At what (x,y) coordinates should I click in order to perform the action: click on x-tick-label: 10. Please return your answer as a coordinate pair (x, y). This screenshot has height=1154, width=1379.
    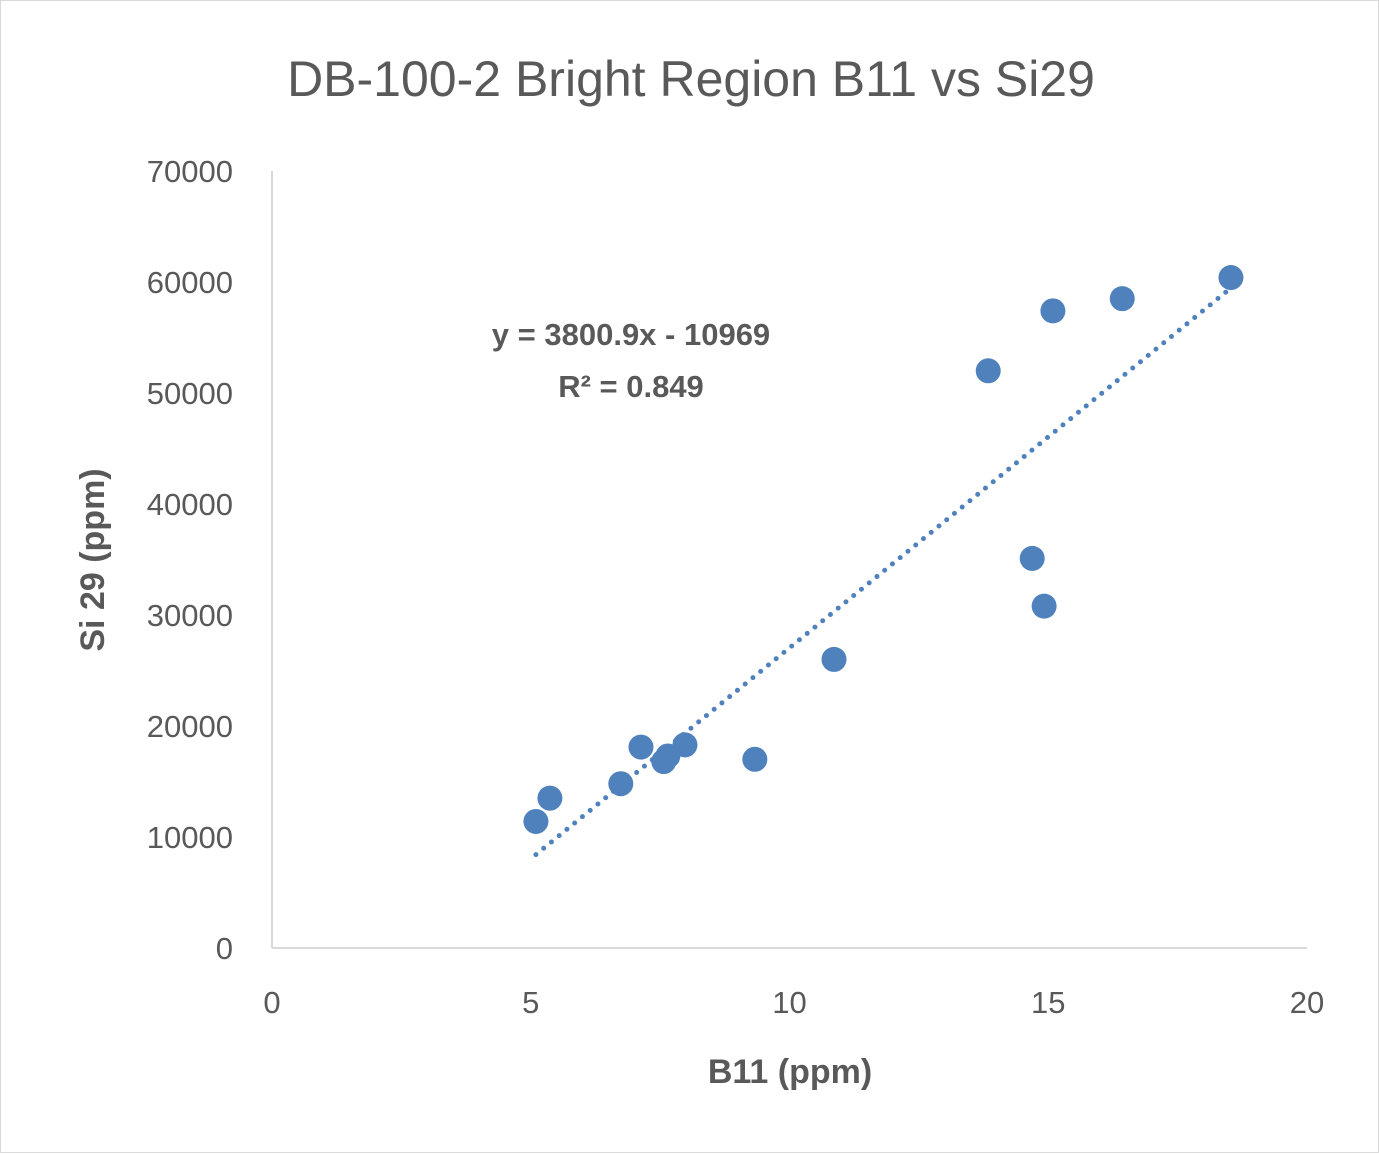
    Looking at the image, I should click on (789, 1002).